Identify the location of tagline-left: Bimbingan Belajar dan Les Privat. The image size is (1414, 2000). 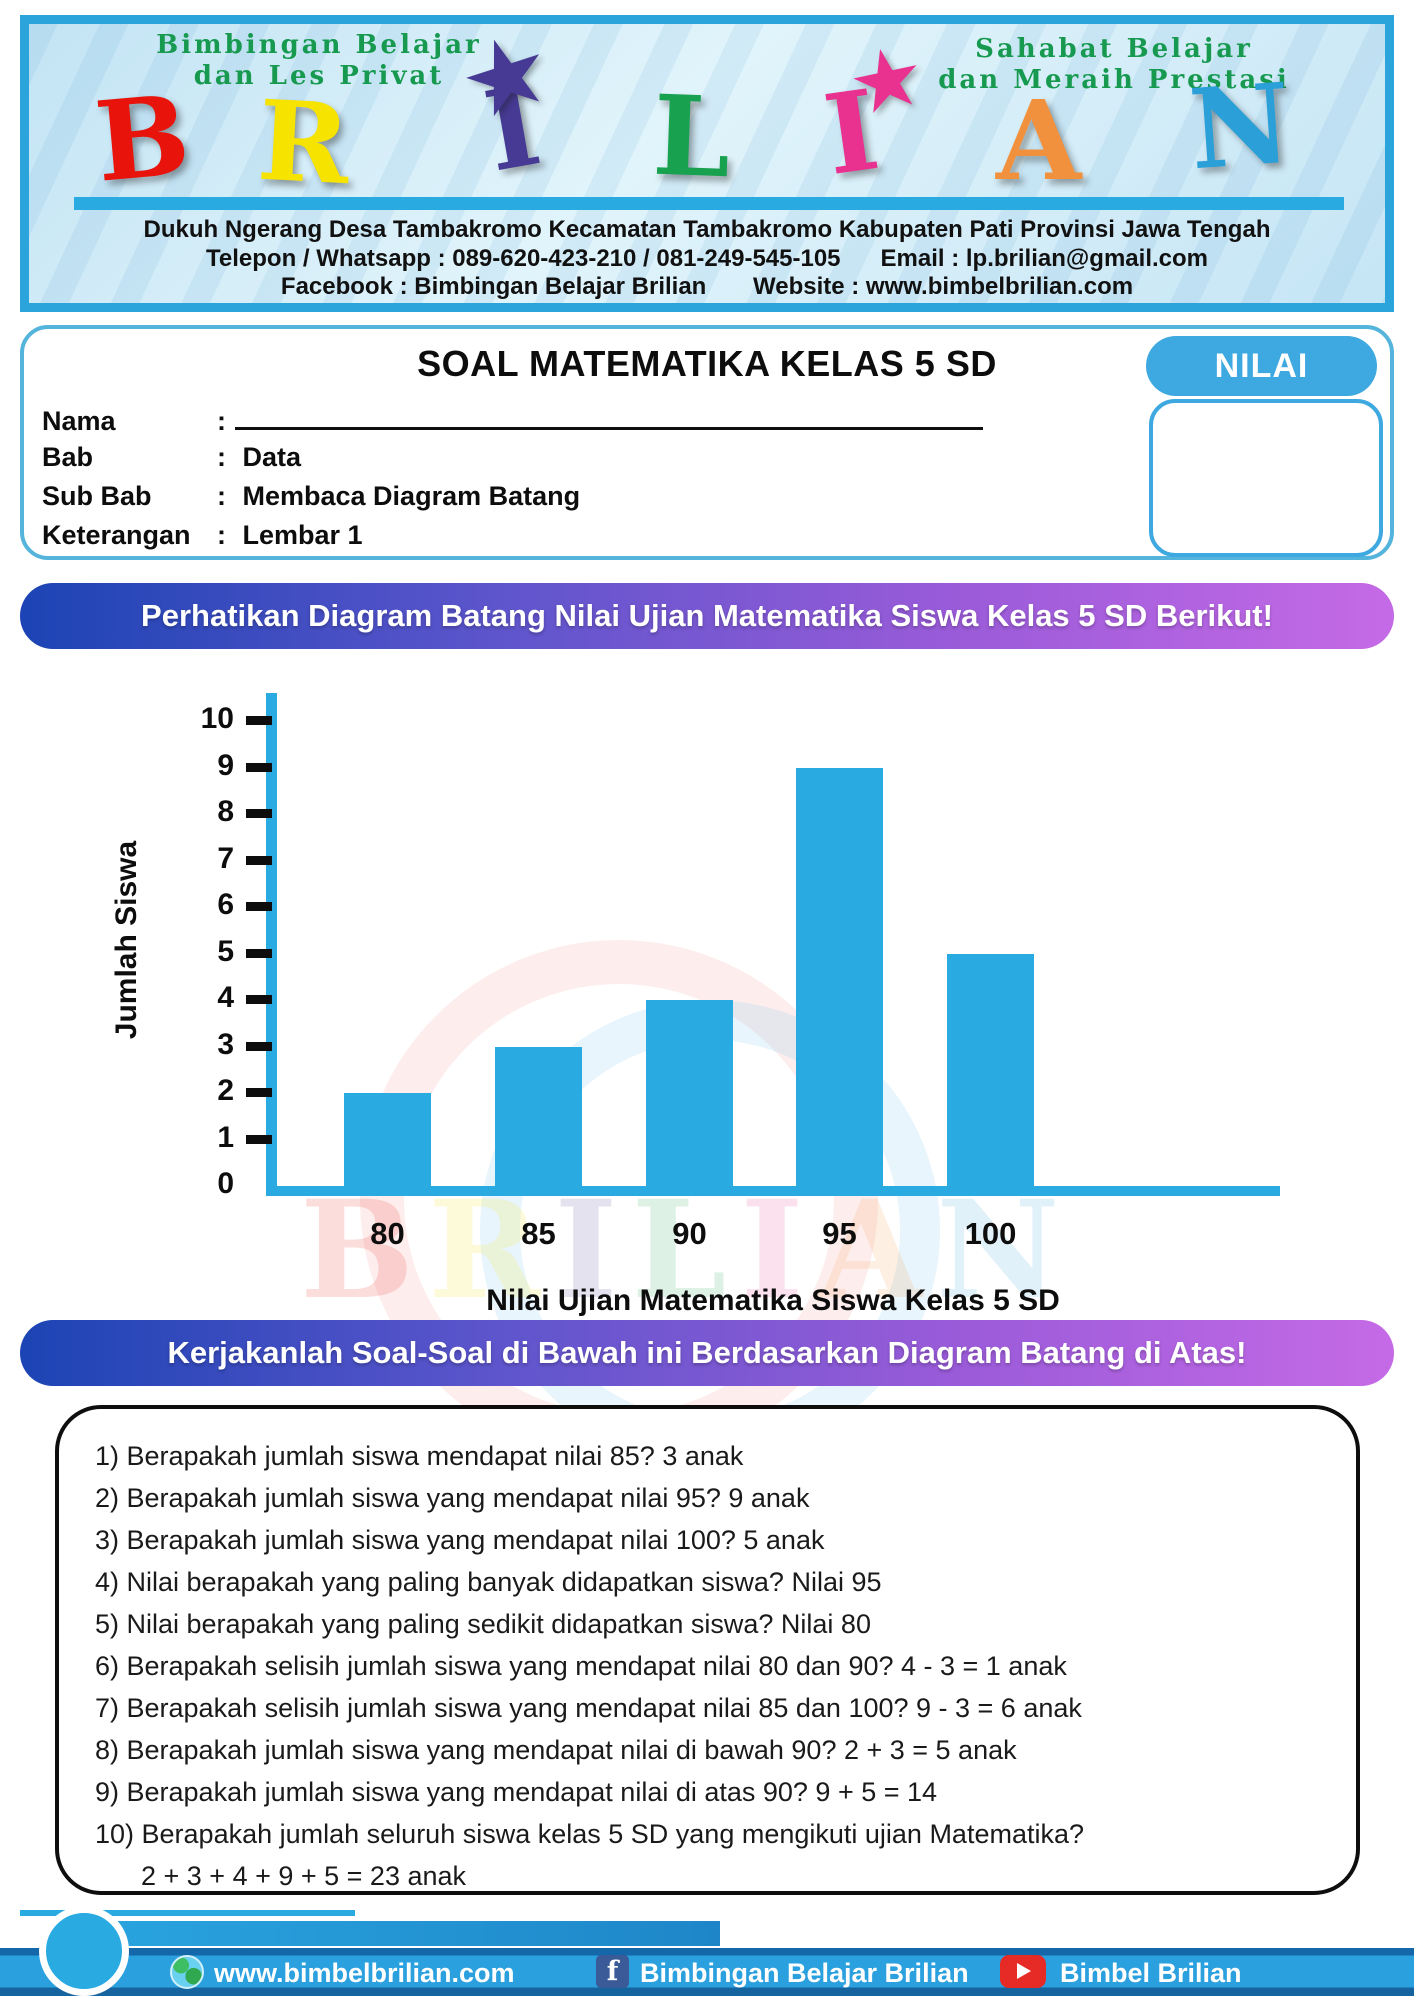
(319, 61).